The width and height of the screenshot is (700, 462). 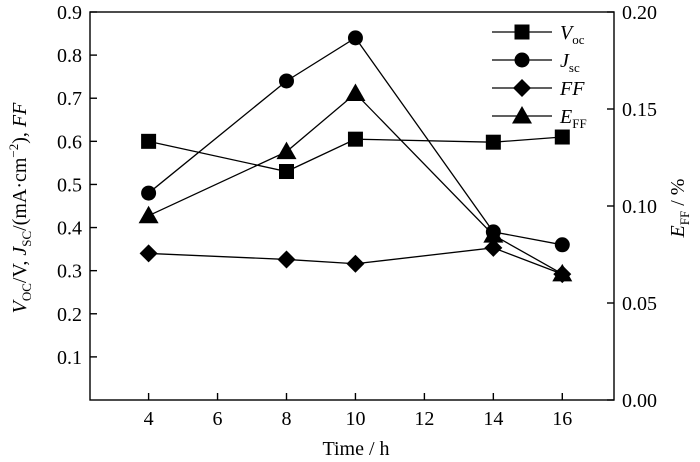 I want to click on legend-marker-voc, so click(x=522, y=32).